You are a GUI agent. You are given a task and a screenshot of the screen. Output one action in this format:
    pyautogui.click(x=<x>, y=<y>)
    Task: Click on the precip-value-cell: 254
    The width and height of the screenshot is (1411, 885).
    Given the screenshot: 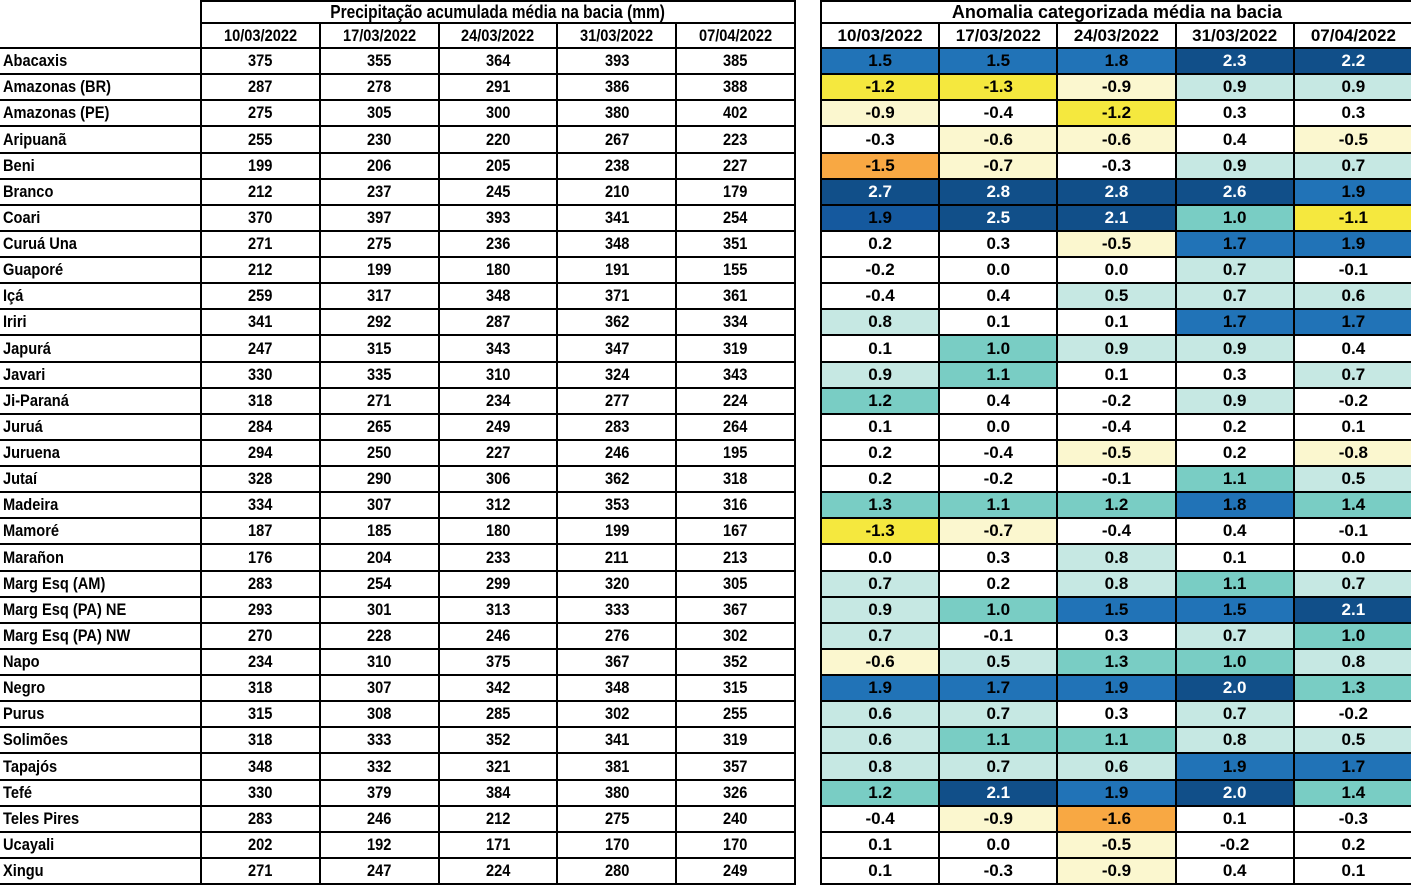 What is the action you would take?
    pyautogui.click(x=379, y=583)
    